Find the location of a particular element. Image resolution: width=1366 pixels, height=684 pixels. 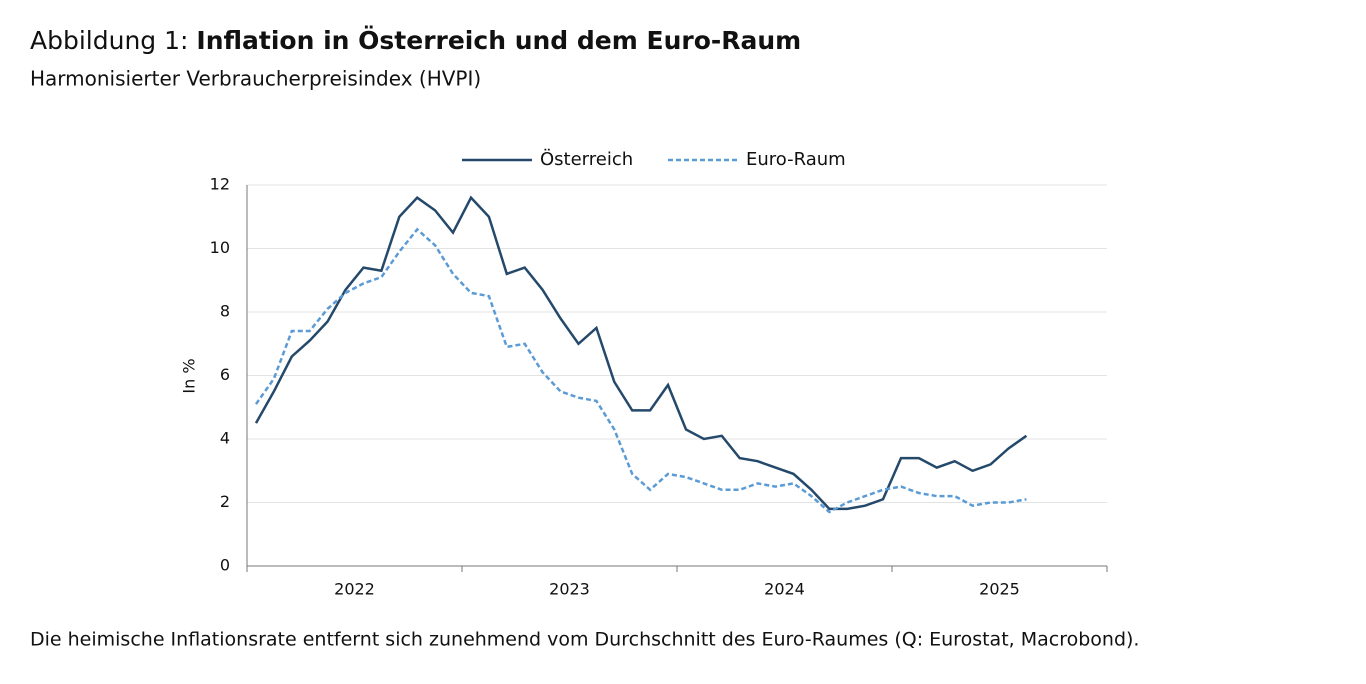

y-tick-label: 2 is located at coordinates (225, 501).